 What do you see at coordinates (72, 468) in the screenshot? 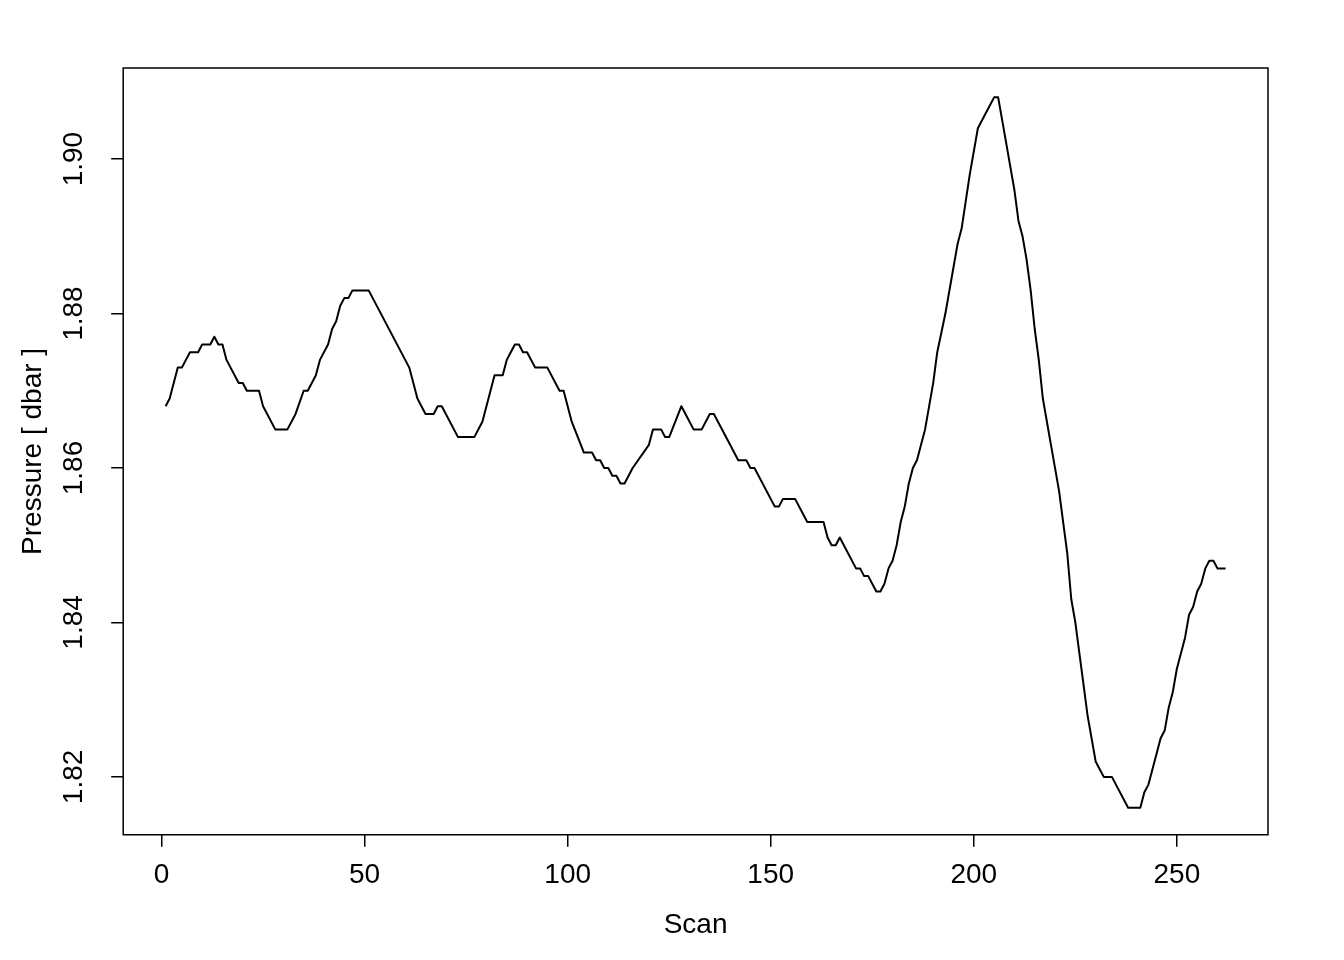
I see `y-tick-label: 1.86` at bounding box center [72, 468].